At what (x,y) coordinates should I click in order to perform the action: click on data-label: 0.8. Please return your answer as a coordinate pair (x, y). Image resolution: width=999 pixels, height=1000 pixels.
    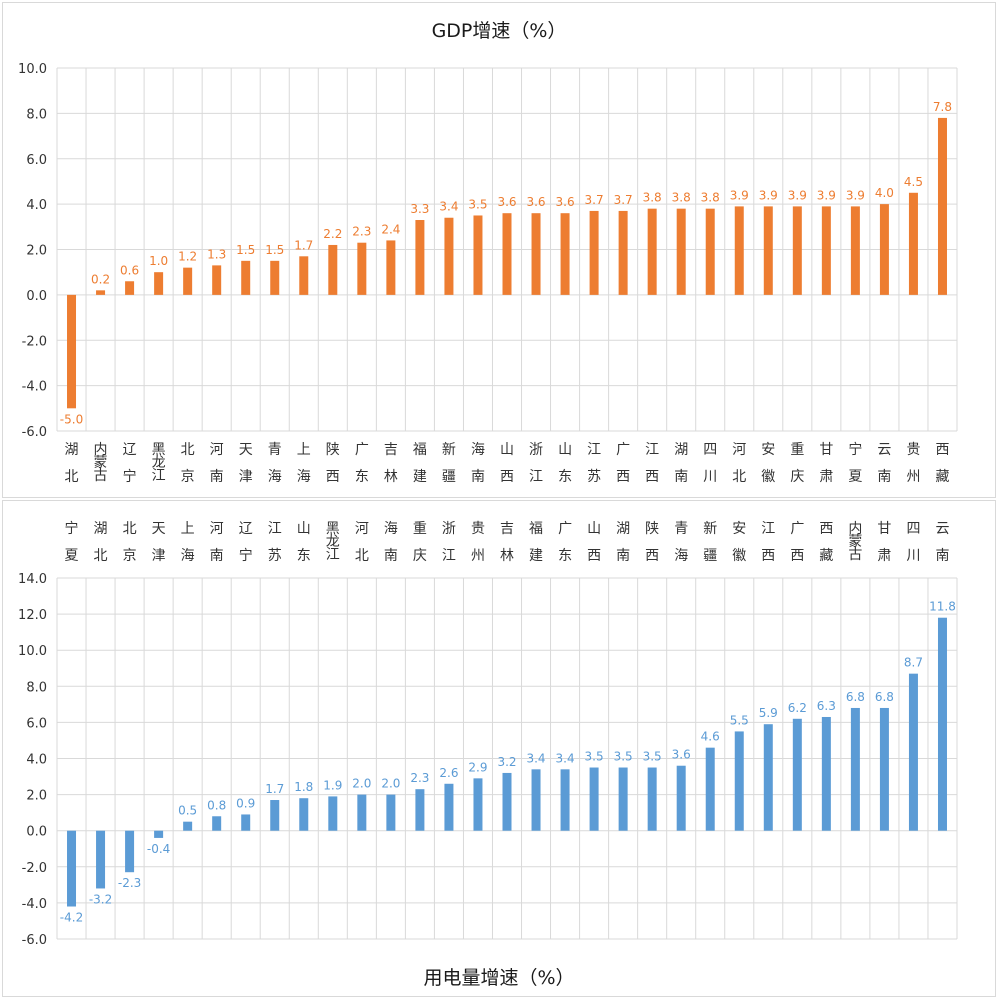
    Looking at the image, I should click on (216, 805).